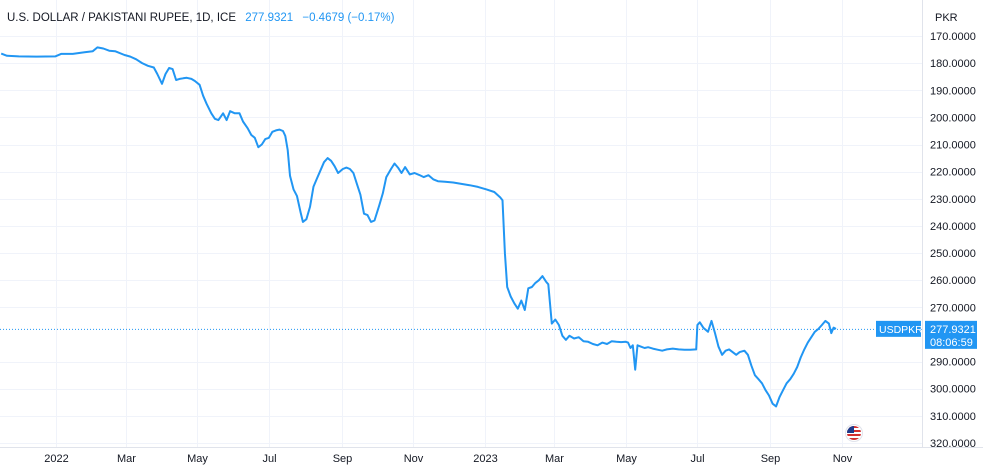 Image resolution: width=983 pixels, height=472 pixels. I want to click on y-tick-label: 300.0000, so click(953, 390).